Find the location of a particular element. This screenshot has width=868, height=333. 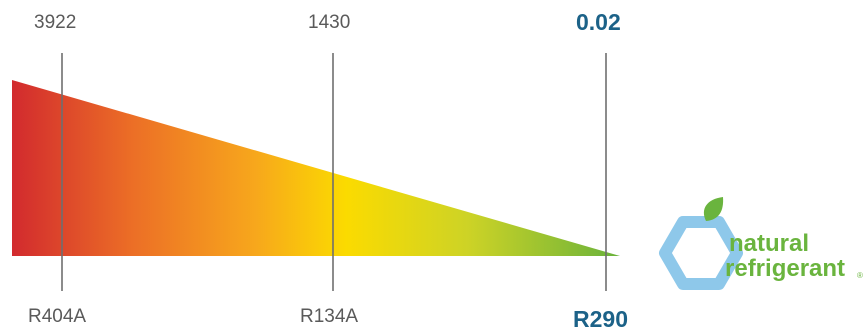

natural-refrigerant-logo: natural refrigerant ® is located at coordinates (752, 245).